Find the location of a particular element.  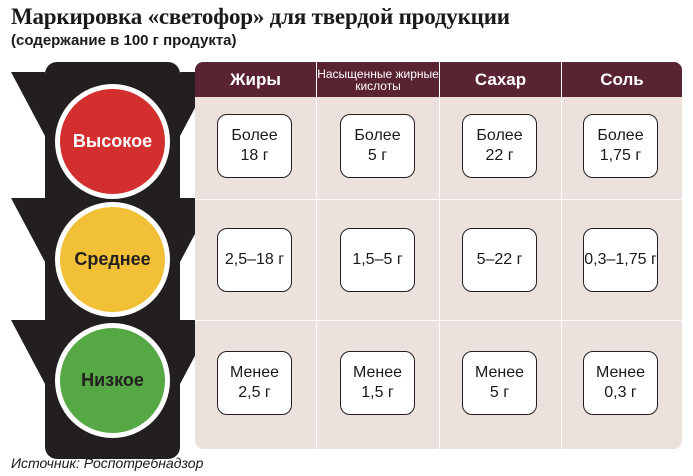

cell-medium-saturated-fats: 1,5–5 г is located at coordinates (377, 260).